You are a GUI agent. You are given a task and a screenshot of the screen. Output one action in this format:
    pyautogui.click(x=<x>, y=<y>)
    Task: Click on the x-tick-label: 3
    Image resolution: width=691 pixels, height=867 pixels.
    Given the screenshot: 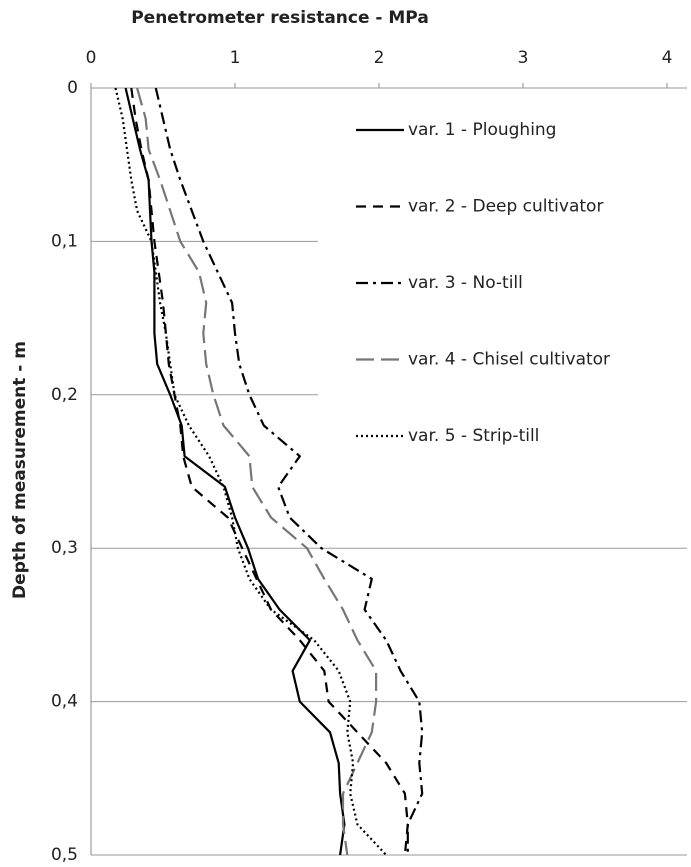 What is the action you would take?
    pyautogui.click(x=523, y=58)
    